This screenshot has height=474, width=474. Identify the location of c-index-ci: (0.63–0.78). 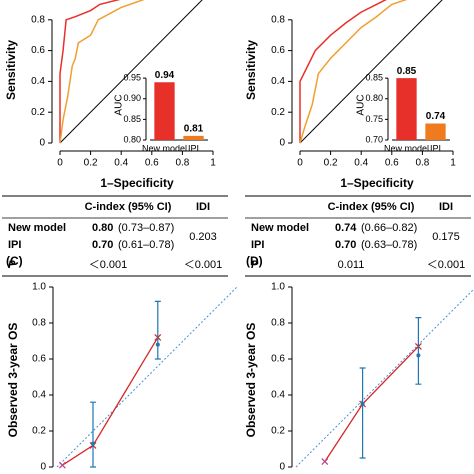
(389, 245).